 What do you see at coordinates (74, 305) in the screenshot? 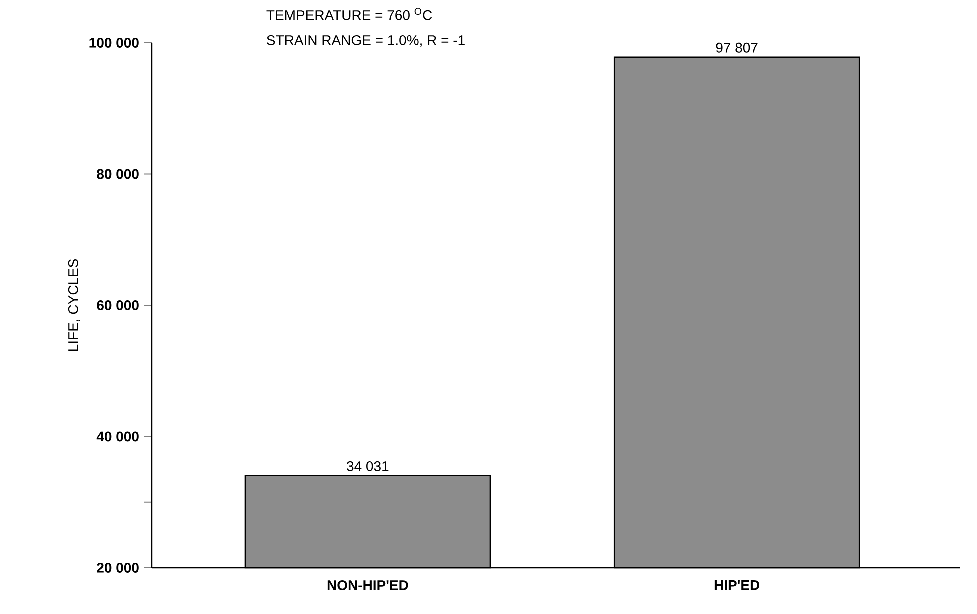
I see `y-axis-title: LIFE, CYCLES` at bounding box center [74, 305].